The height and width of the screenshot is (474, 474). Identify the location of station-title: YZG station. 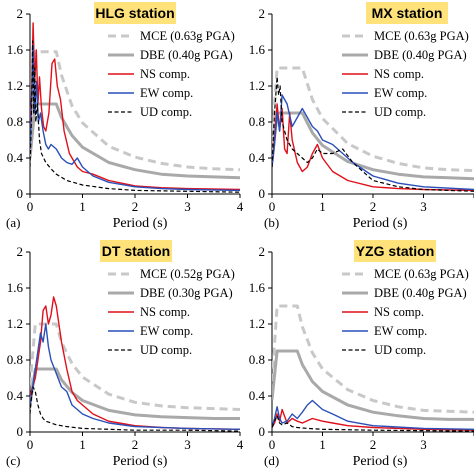
(395, 251).